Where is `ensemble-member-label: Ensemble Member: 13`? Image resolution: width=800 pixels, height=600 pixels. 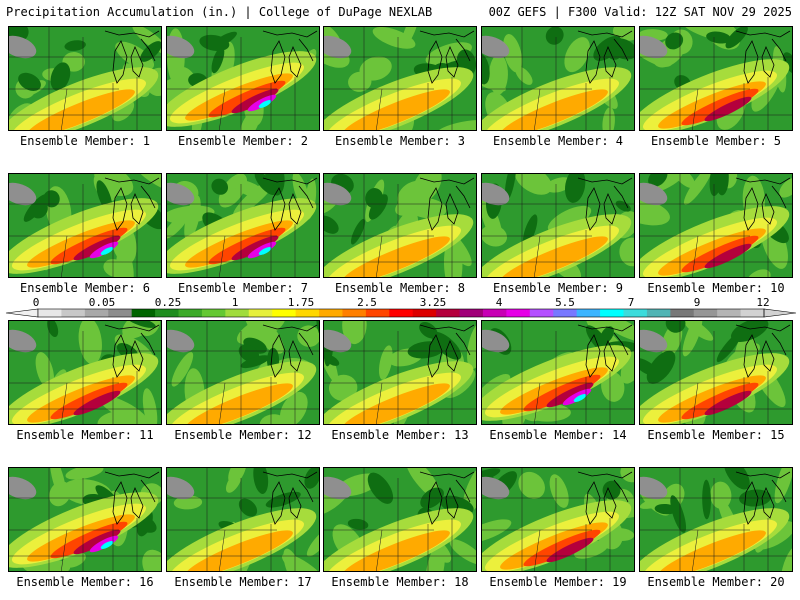
ensemble-member-label: Ensemble Member: 13 is located at coordinates (400, 435).